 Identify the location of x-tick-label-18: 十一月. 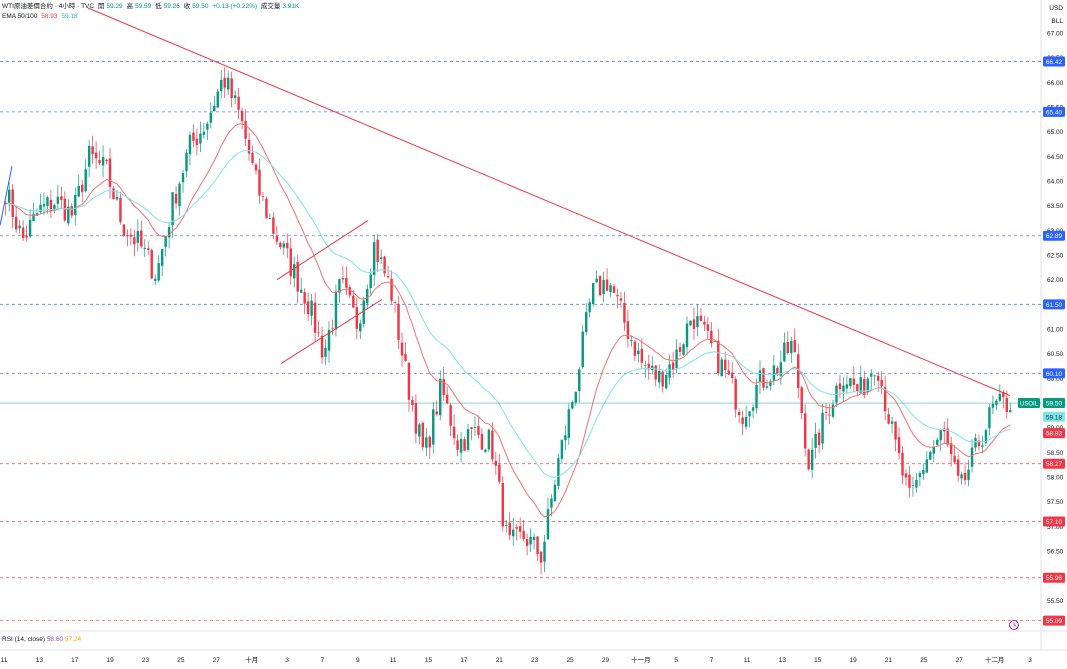
(641, 659).